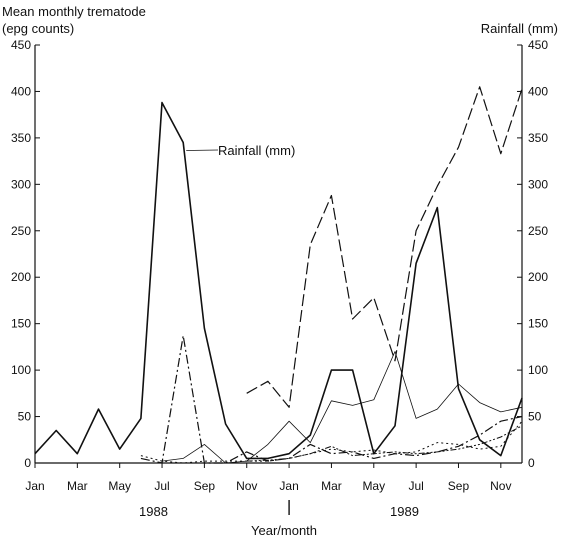 This screenshot has width=563, height=544. I want to click on series-dash-dot-dot, so click(384, 443).